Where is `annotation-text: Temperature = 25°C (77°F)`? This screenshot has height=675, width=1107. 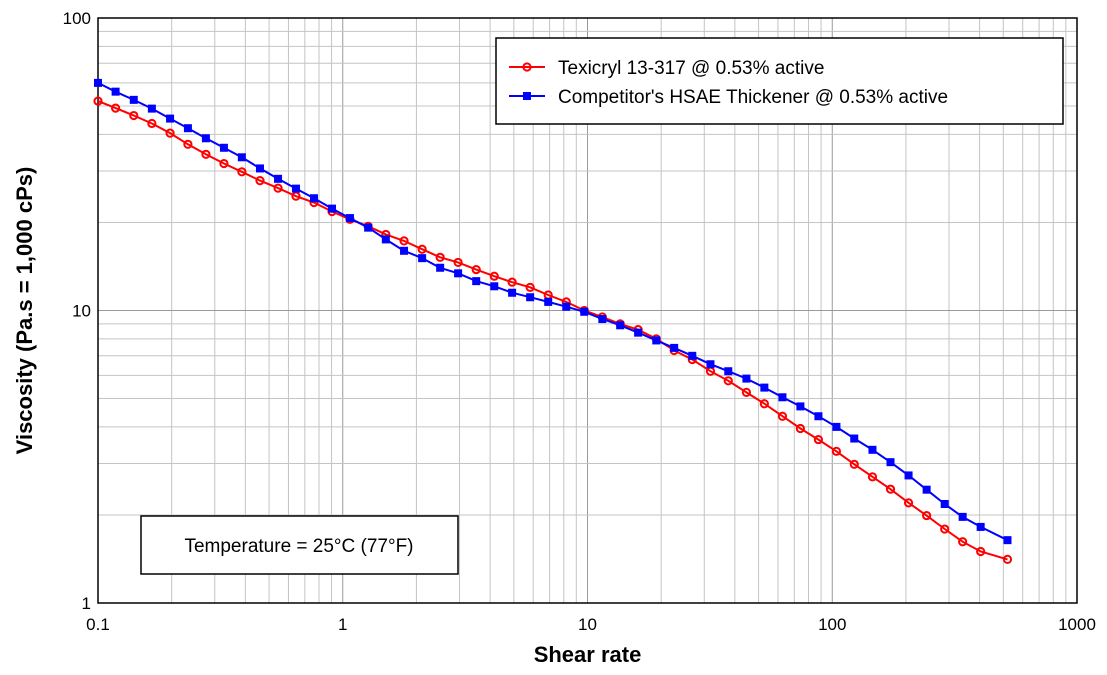
annotation-text: Temperature = 25°C (77°F) is located at coordinates (298, 546).